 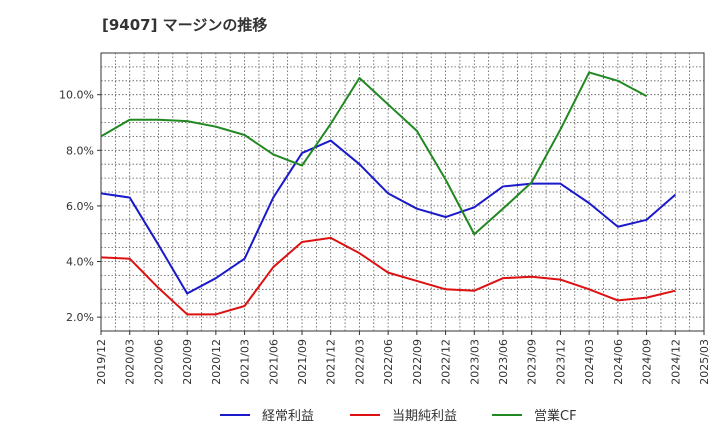 What do you see at coordinates (532, 362) in the screenshot?
I see `x-tick-label: 2023/09` at bounding box center [532, 362].